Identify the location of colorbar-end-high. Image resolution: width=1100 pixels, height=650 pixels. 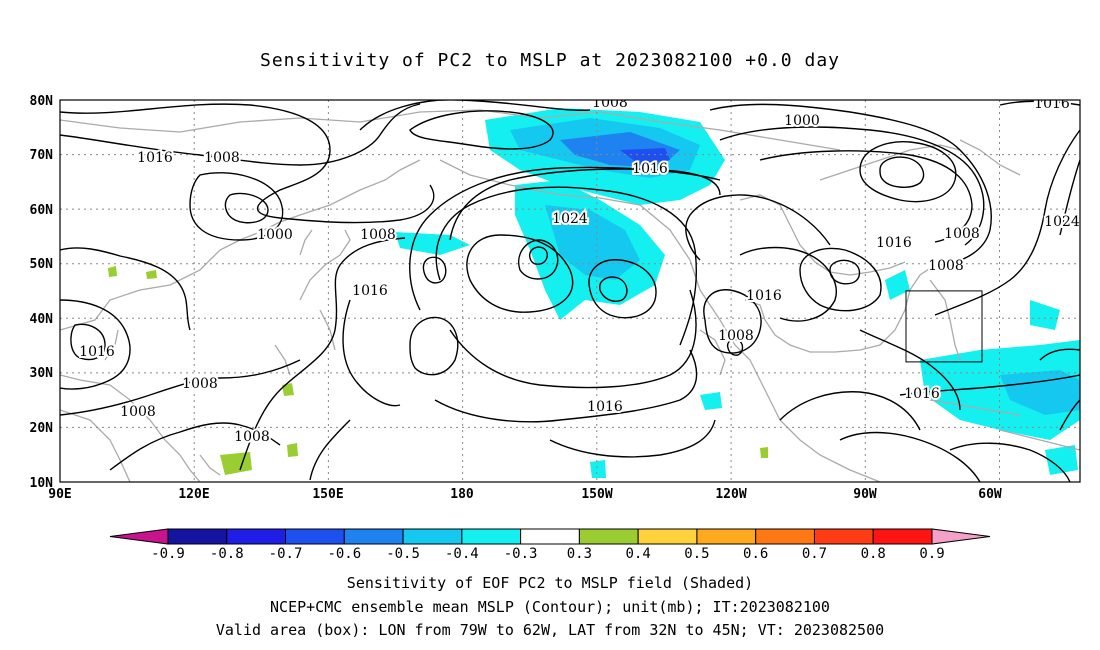
(961, 536).